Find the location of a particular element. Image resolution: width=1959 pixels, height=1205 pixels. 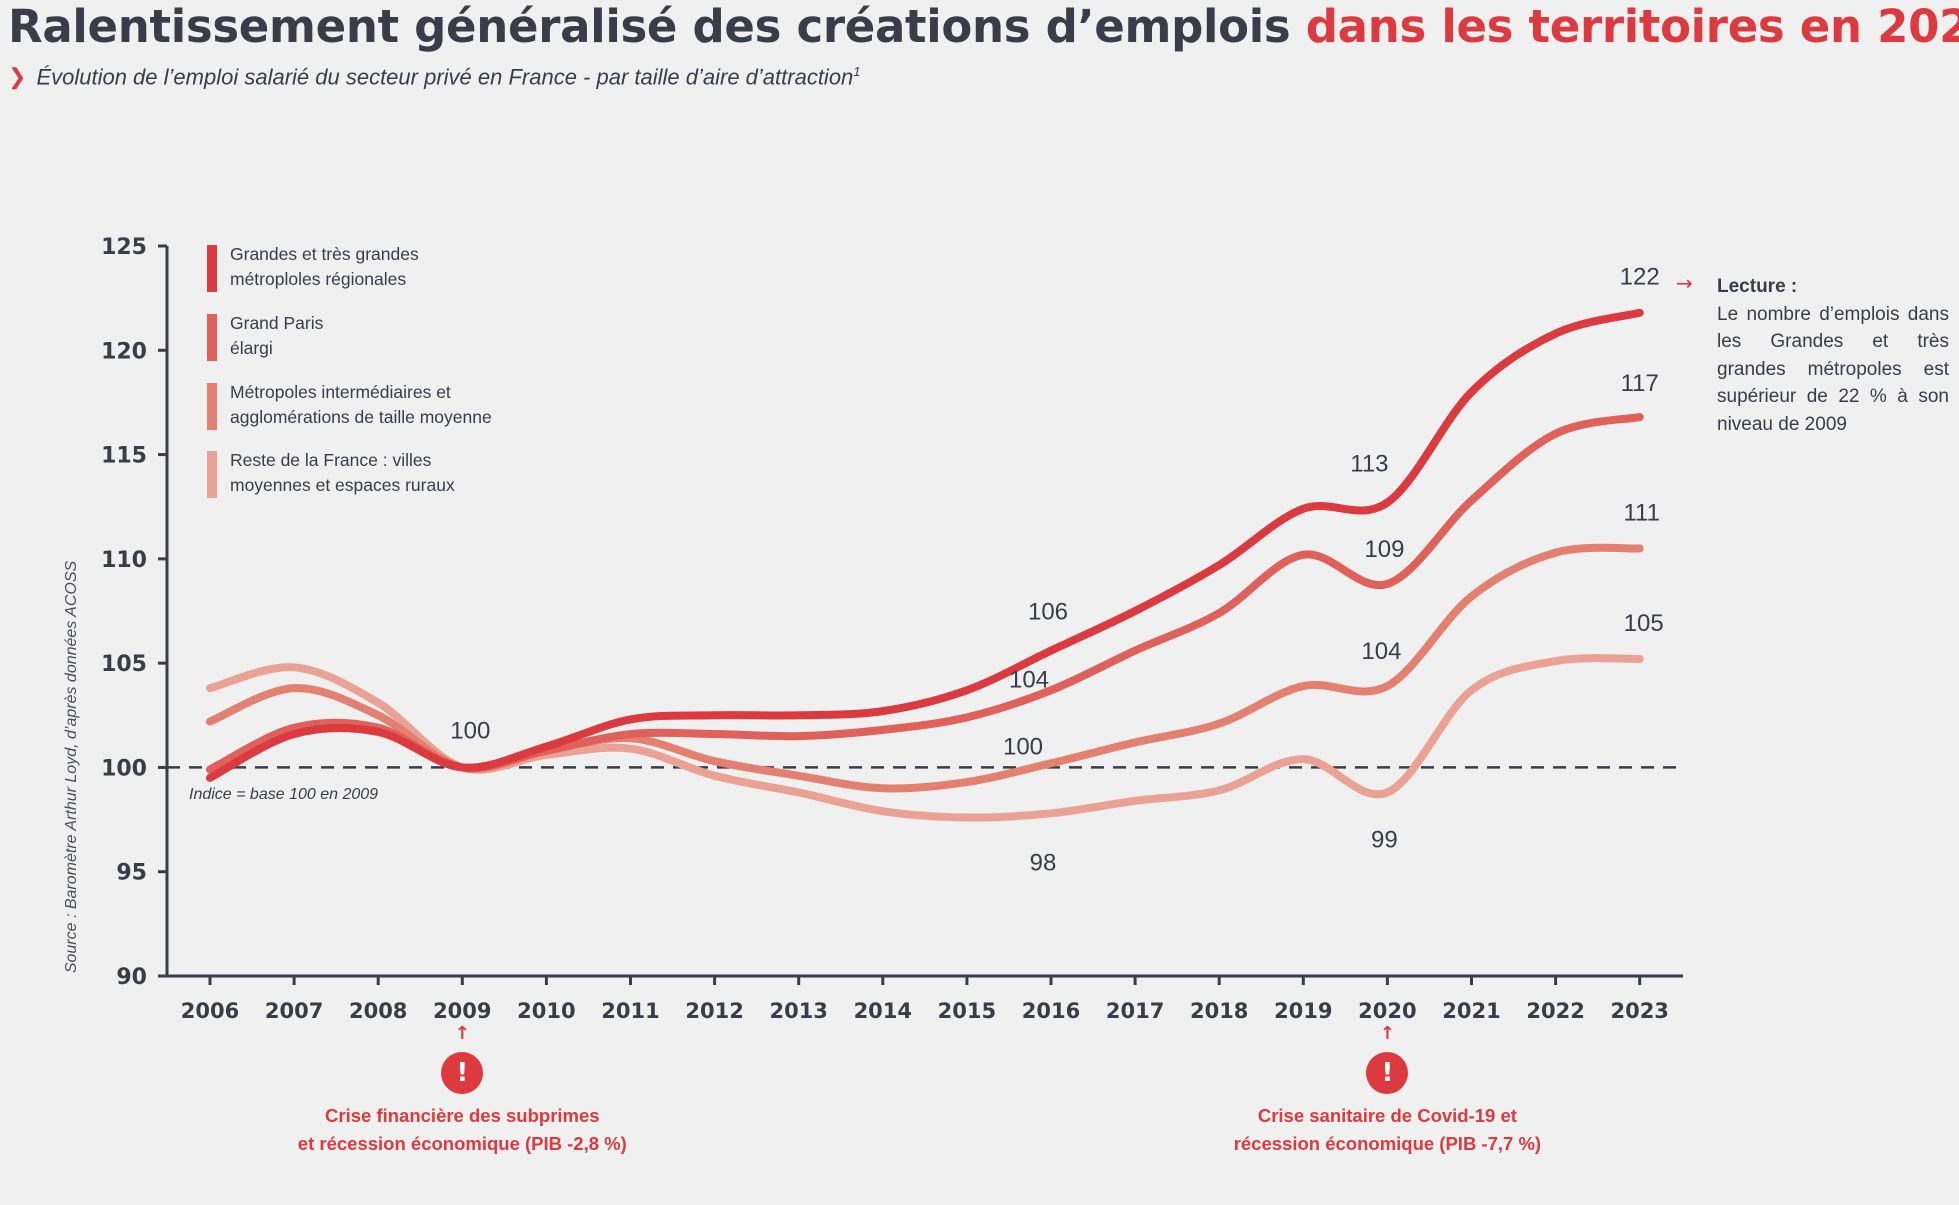

data-label: 111 is located at coordinates (1641, 512).